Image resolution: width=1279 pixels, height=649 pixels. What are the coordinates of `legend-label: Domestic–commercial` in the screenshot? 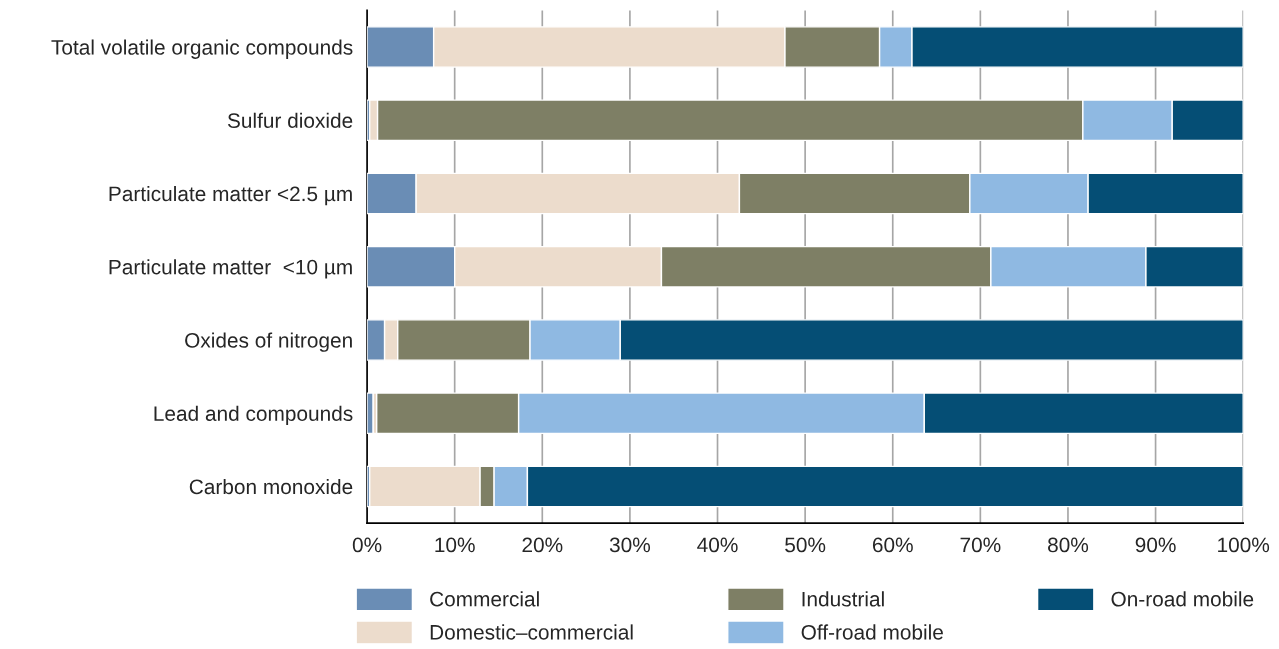 It's located at (531, 632).